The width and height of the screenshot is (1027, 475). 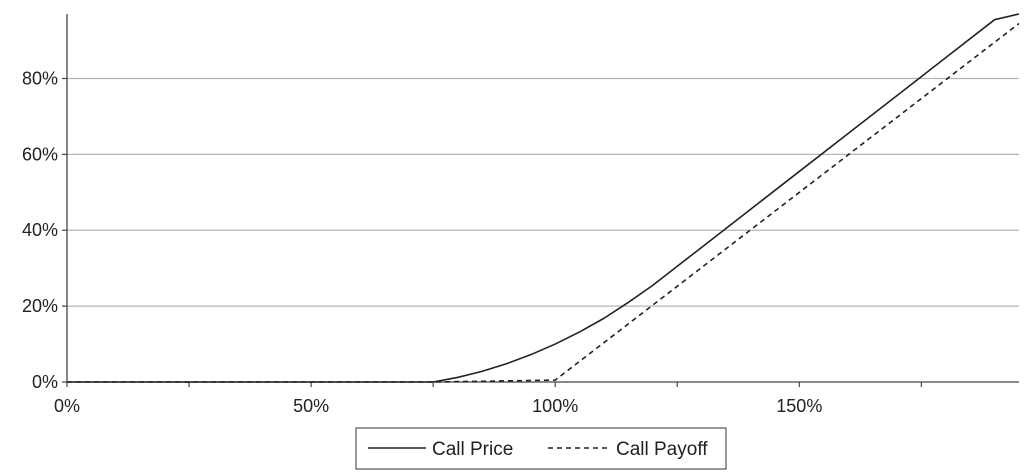 I want to click on x-tick-label-3: 150%, so click(x=799, y=406).